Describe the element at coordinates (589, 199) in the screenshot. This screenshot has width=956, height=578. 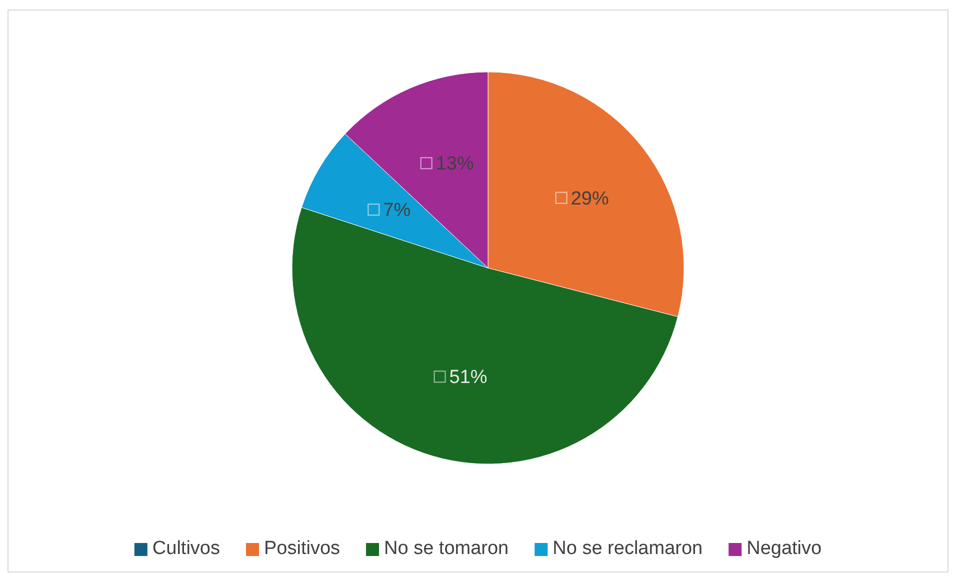
I see `data-label: 29%` at that location.